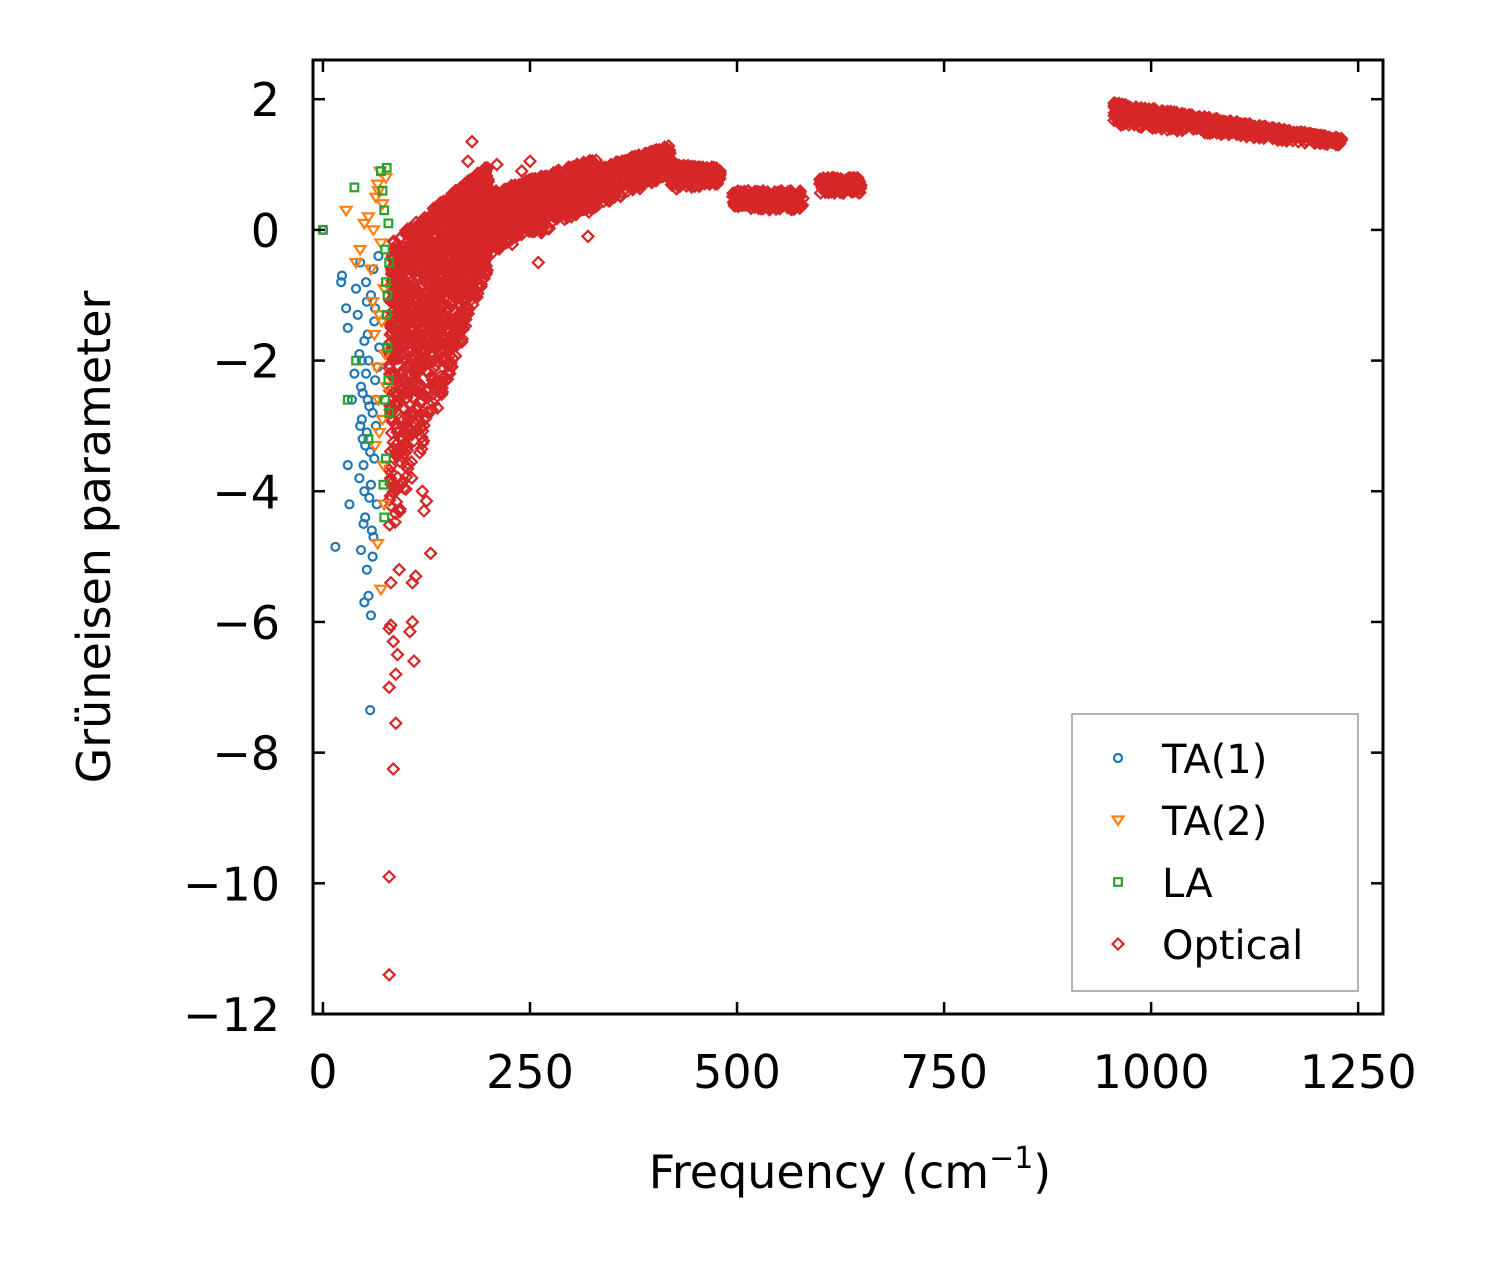  I want to click on y-tick-label: 0, so click(265, 231).